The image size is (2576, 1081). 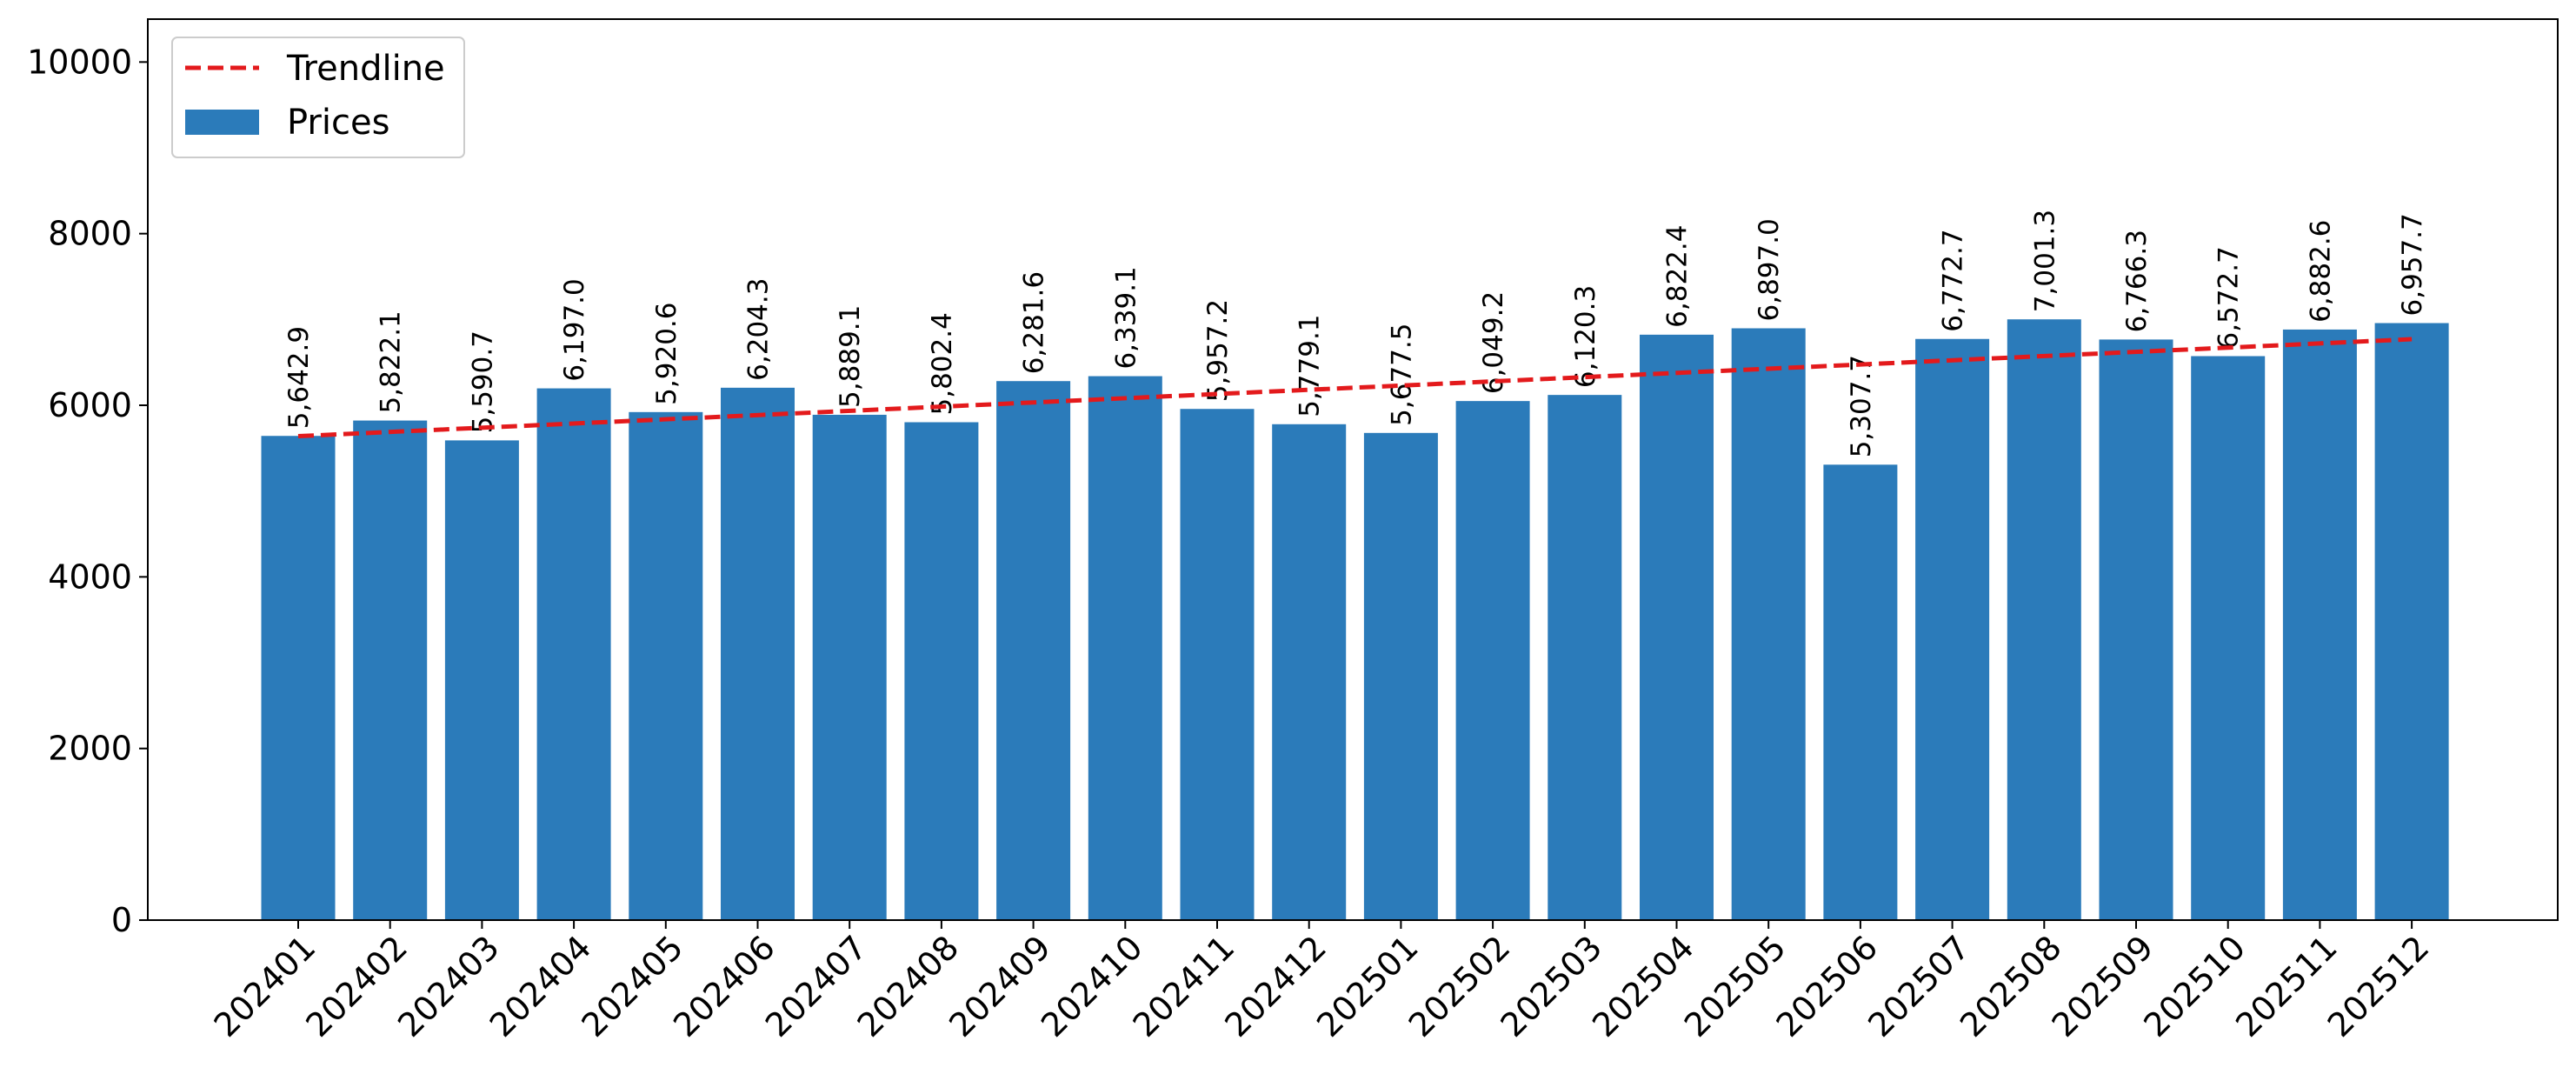 What do you see at coordinates (365, 69) in the screenshot?
I see `legend-trendline-label: Trendline` at bounding box center [365, 69].